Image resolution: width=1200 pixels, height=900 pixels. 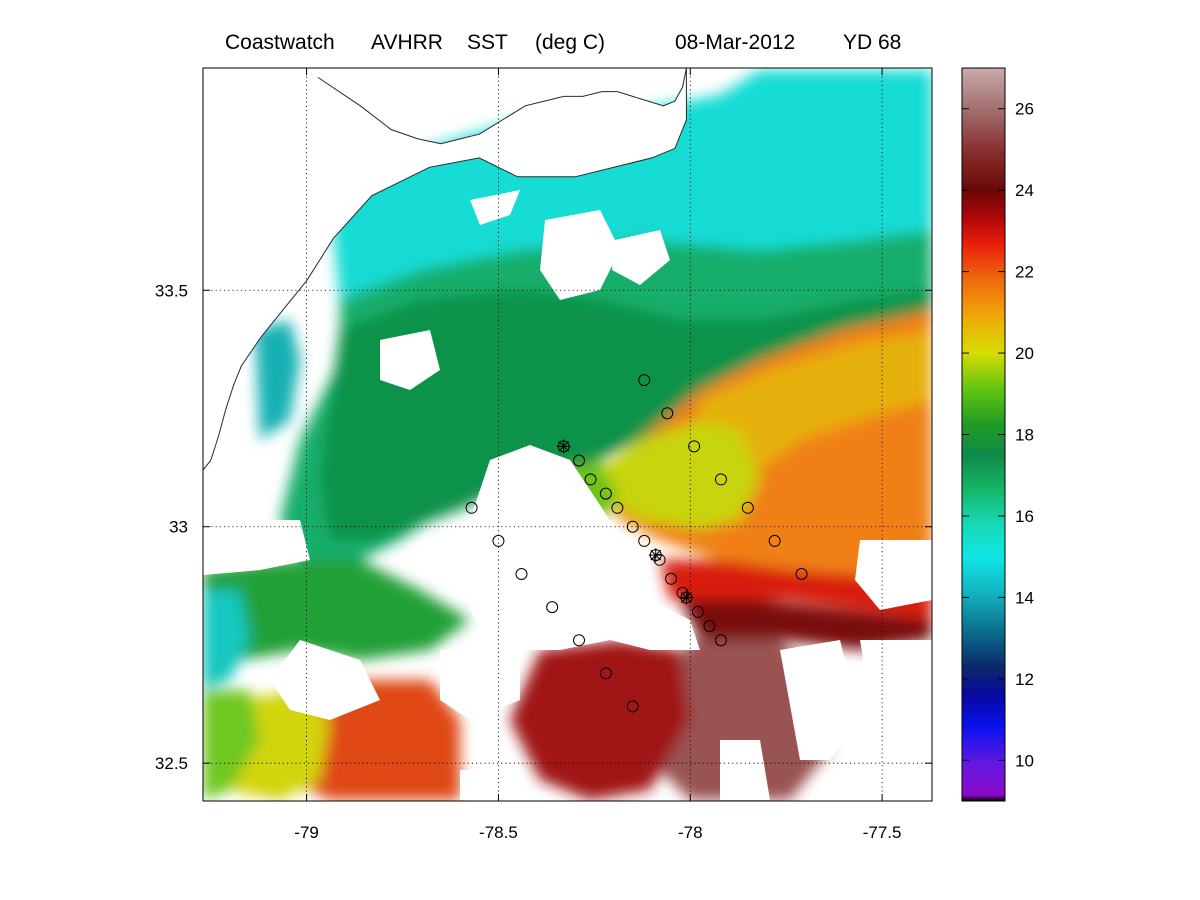 I want to click on colorbar-tick-label-3: 16, so click(x=1024, y=516).